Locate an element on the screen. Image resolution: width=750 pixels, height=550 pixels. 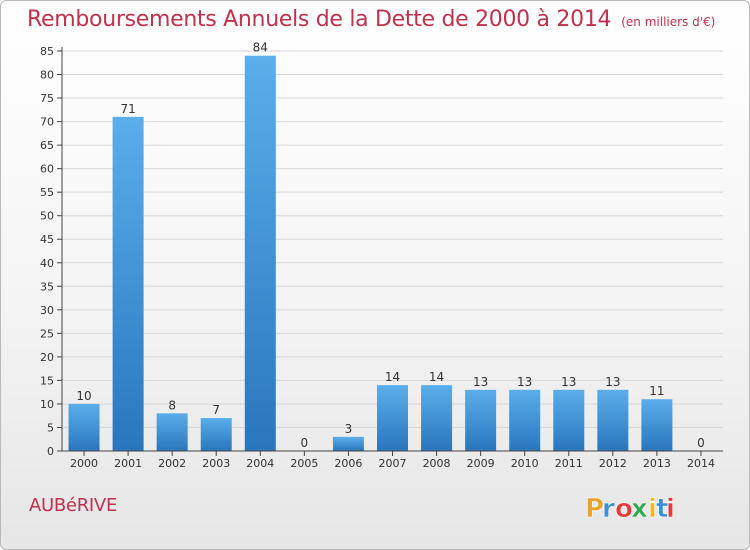
proxiti-logo-graphic: Pr ox i ti is located at coordinates (630, 509).